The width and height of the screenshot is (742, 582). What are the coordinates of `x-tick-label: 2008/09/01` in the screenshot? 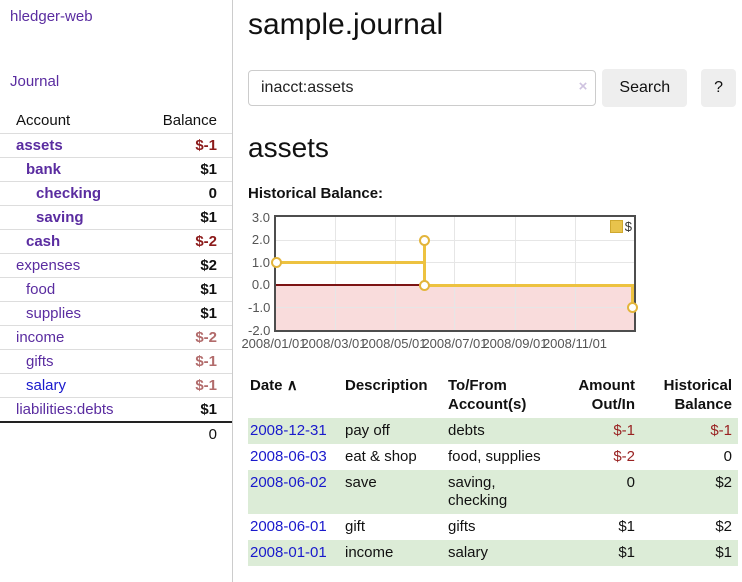 It's located at (515, 343).